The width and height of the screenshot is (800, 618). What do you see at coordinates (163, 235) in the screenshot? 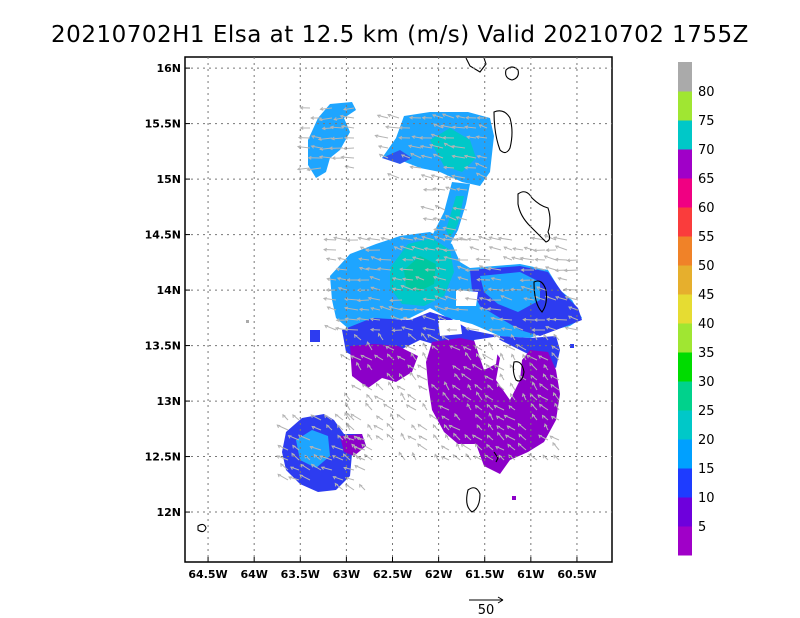
I see `lat-tick-label: 14.5N` at bounding box center [163, 235].